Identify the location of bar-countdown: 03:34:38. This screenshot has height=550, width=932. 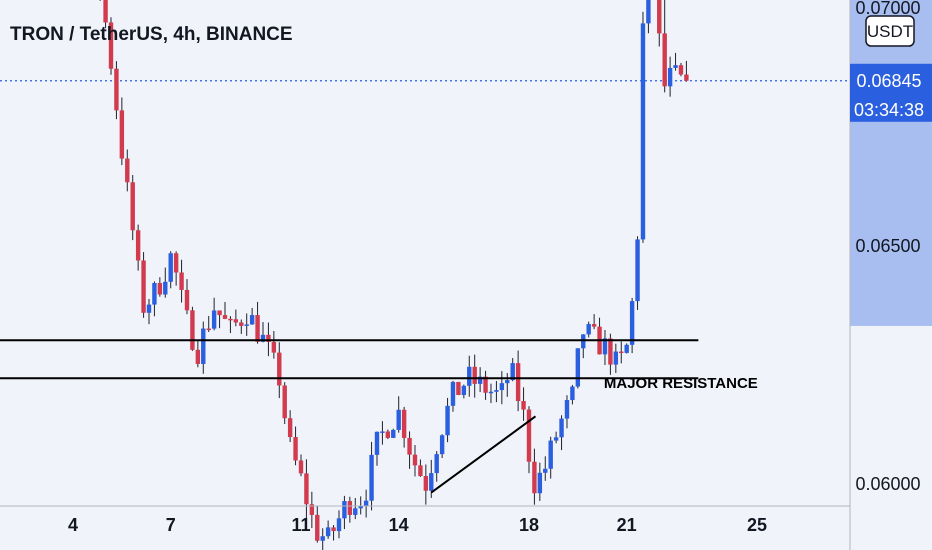
(889, 110).